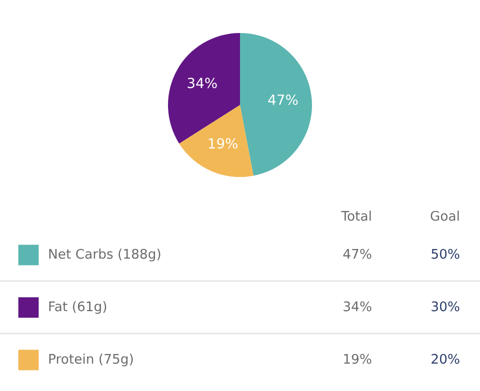 The image size is (480, 391). What do you see at coordinates (356, 215) in the screenshot?
I see `text: Total` at bounding box center [356, 215].